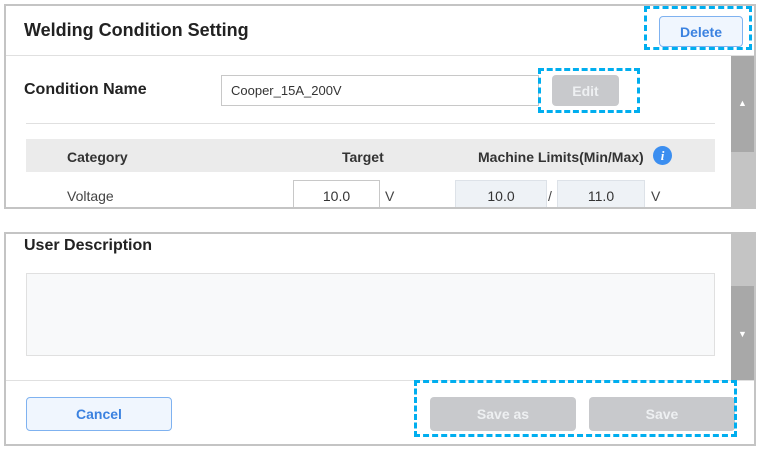  I want to click on save-as-button: Save as, so click(503, 414).